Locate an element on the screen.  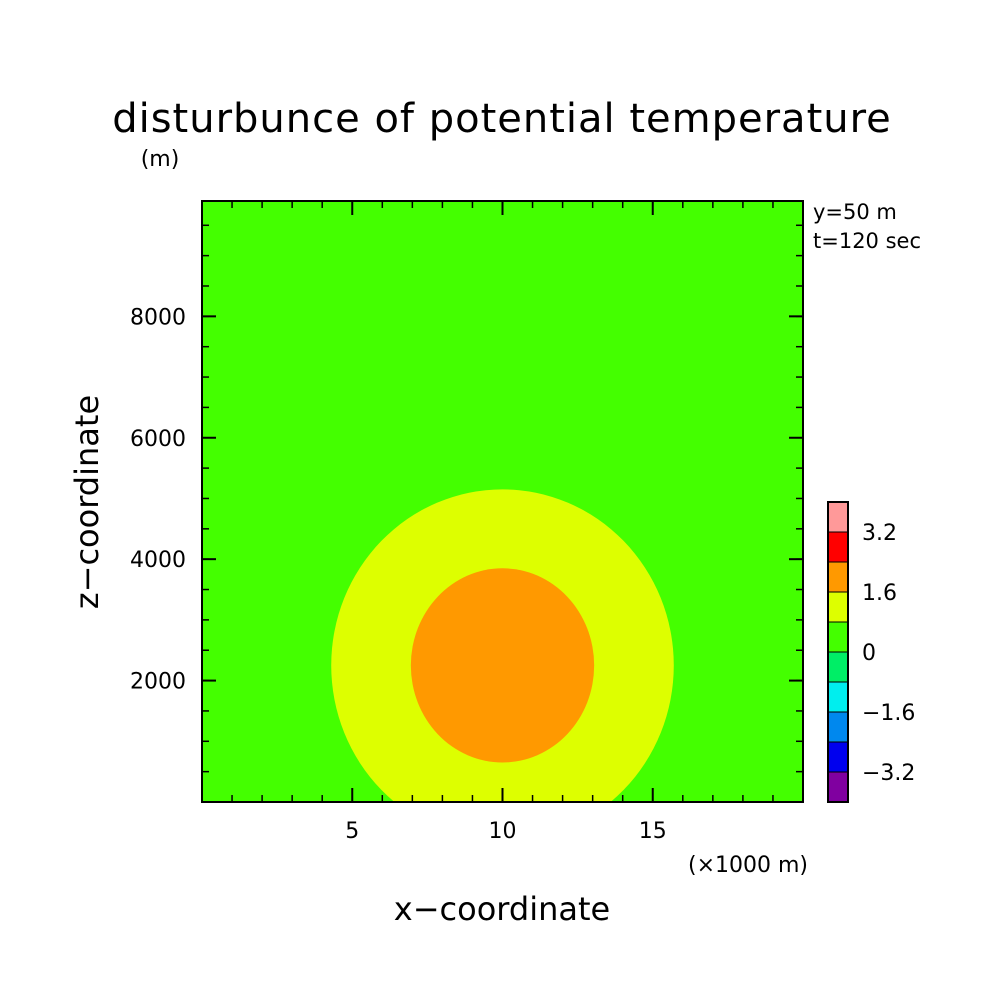
x-tick-label: 5 is located at coordinates (352, 831).